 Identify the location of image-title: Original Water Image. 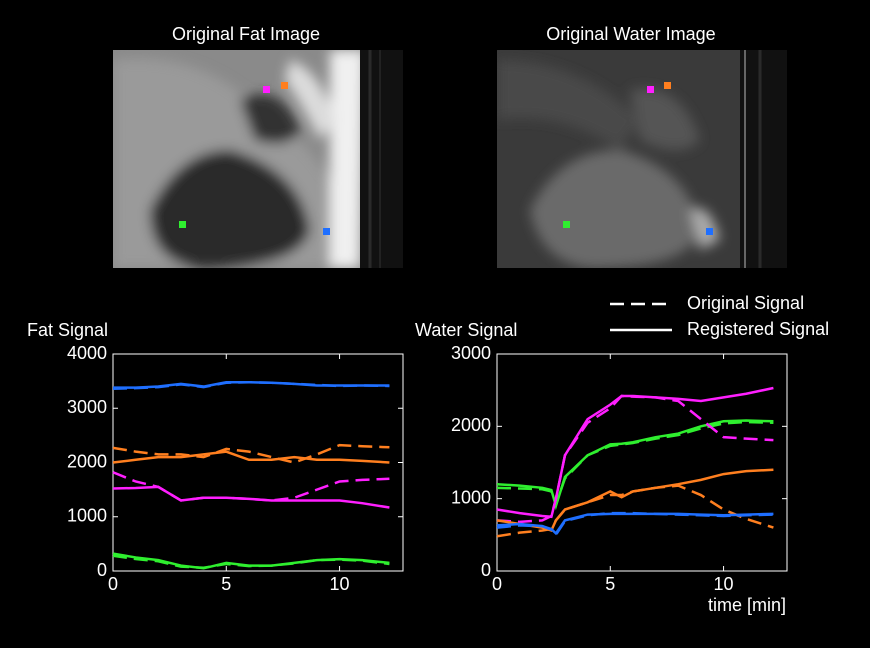
(630, 34).